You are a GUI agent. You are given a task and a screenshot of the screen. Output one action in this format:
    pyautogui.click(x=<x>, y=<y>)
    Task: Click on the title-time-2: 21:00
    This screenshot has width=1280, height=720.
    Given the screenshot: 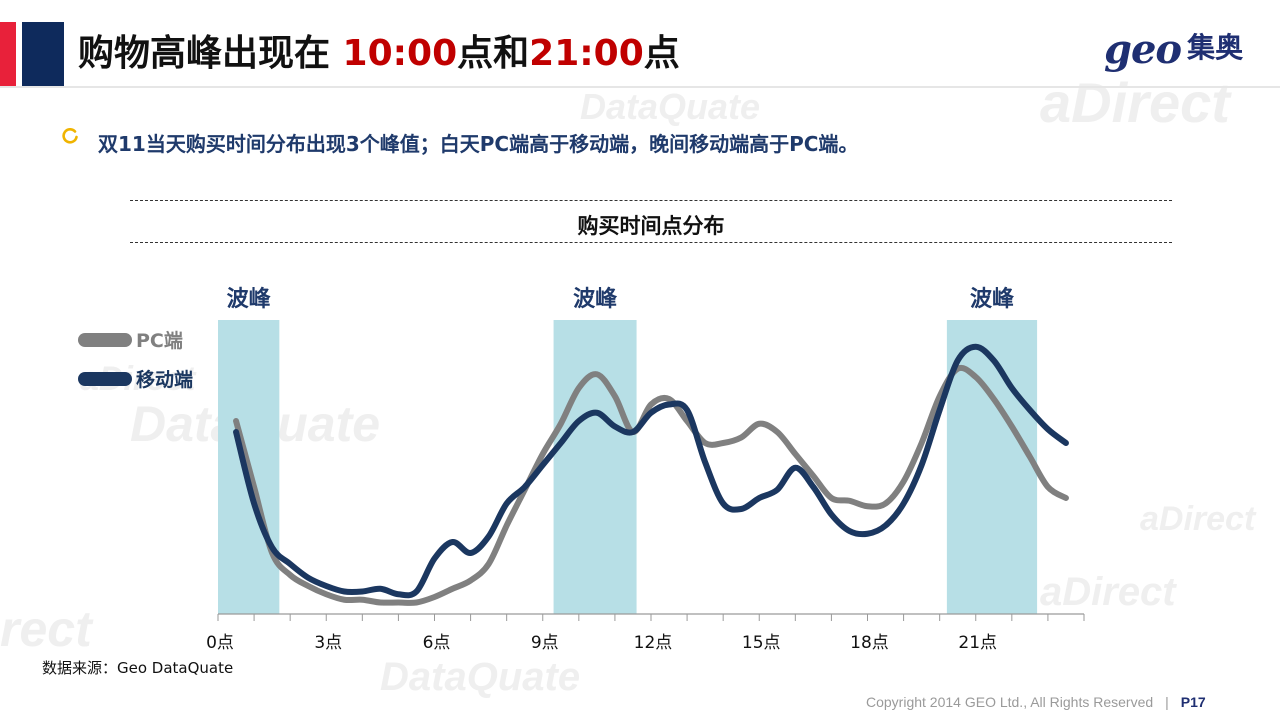 What is the action you would take?
    pyautogui.click(x=586, y=53)
    